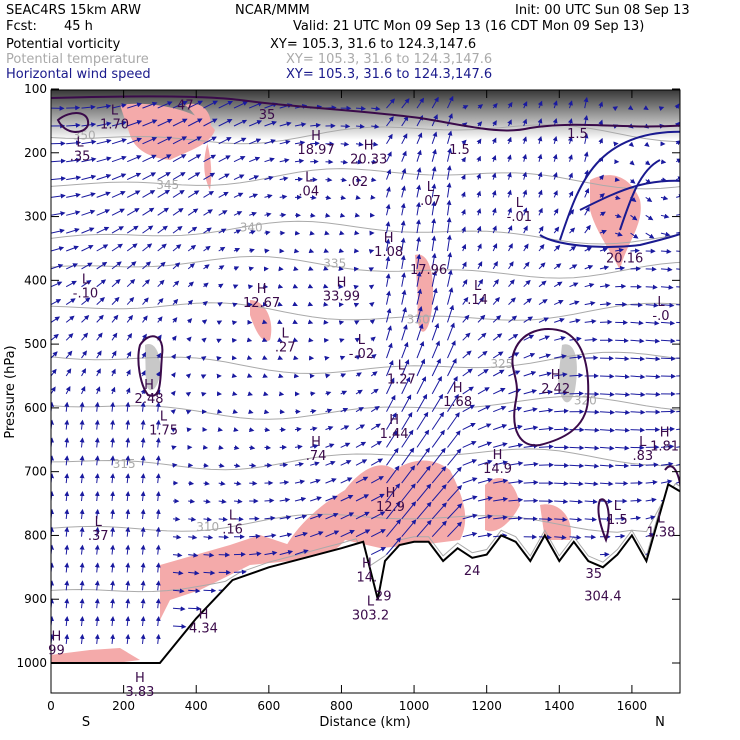 Image resolution: width=740 pixels, height=740 pixels. Describe the element at coordinates (285, 348) in the screenshot. I see `extremum-value: .27` at that location.